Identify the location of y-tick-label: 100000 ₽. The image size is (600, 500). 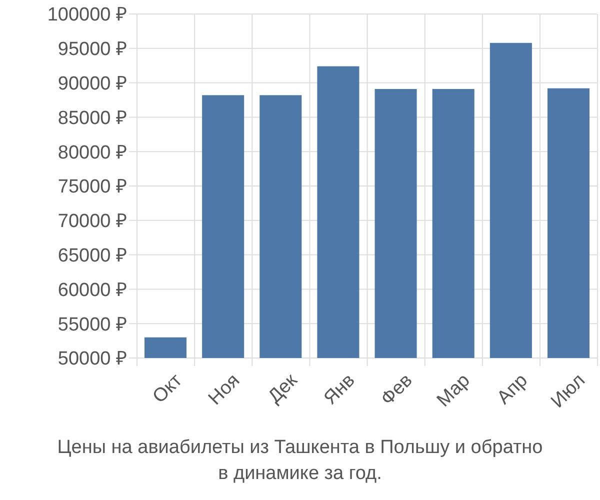
(87, 15).